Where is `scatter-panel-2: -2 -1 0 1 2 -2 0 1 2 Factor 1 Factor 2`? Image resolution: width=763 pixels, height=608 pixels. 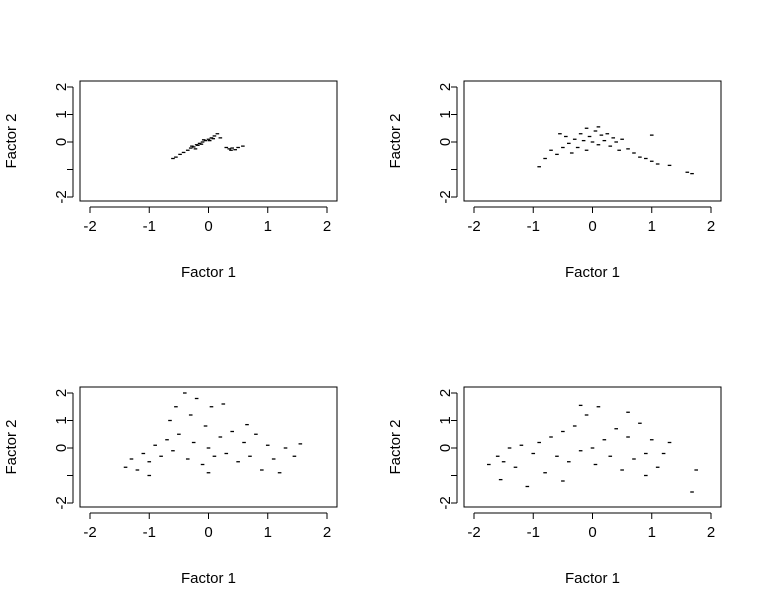 scatter-panel-2: -2 -1 0 1 2 -2 0 1 2 Factor 1 Factor 2 is located at coordinates (554, 180).